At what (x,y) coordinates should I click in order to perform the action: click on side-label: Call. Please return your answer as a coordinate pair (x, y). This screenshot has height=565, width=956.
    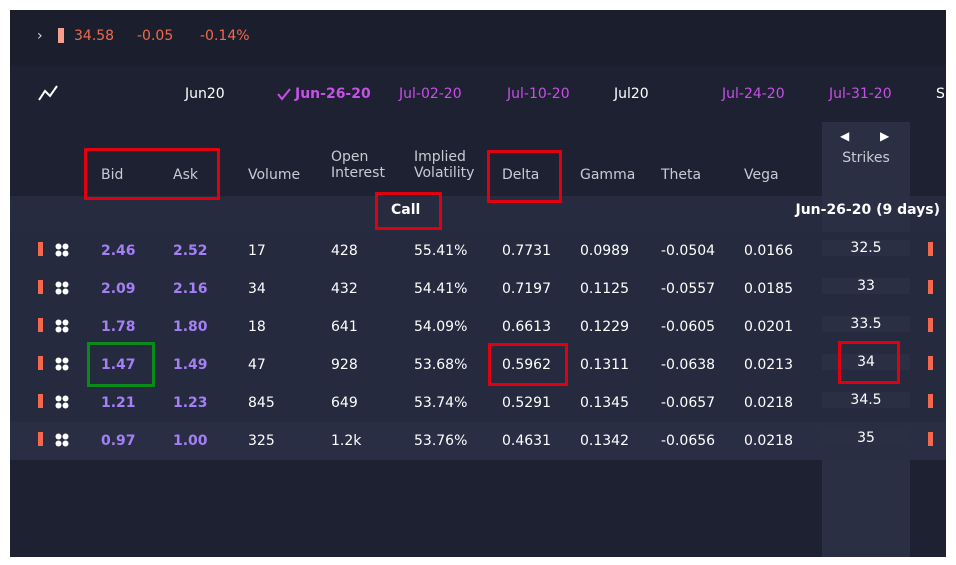
    Looking at the image, I should click on (406, 210).